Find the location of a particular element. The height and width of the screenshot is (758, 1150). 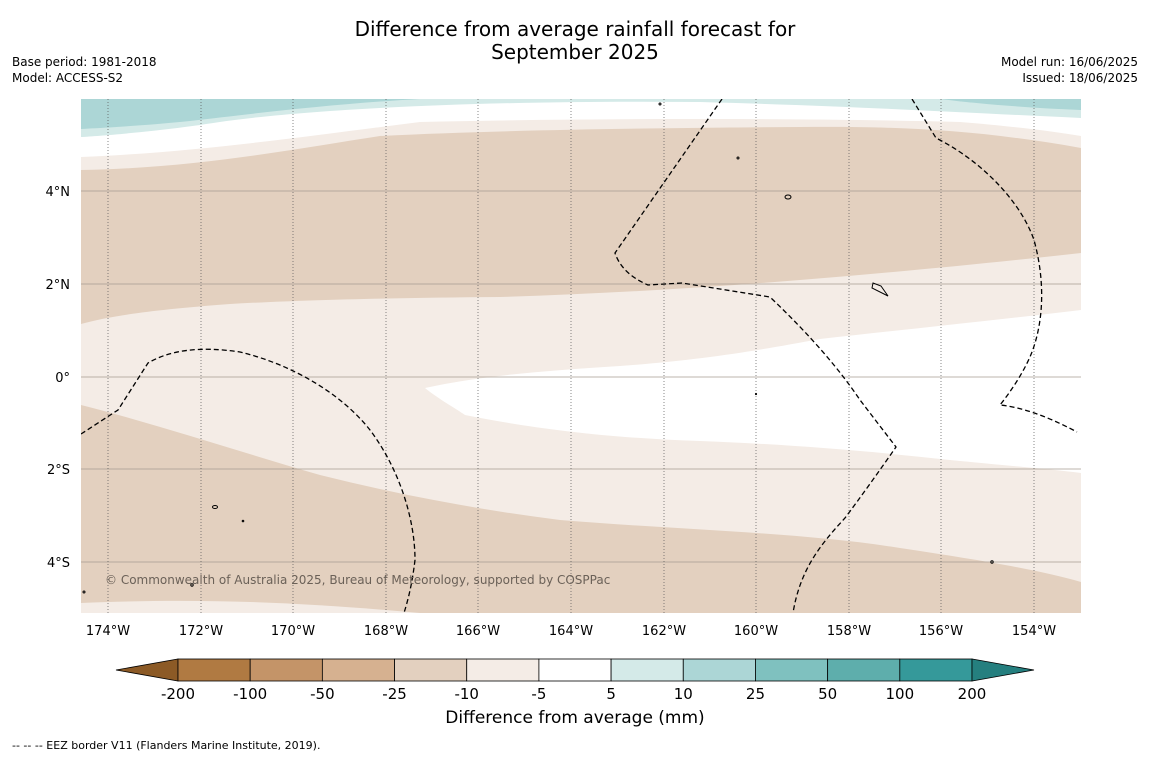

latitude-labels: 4°N 2°N 0° 2°S 4°S is located at coordinates (58, 378).